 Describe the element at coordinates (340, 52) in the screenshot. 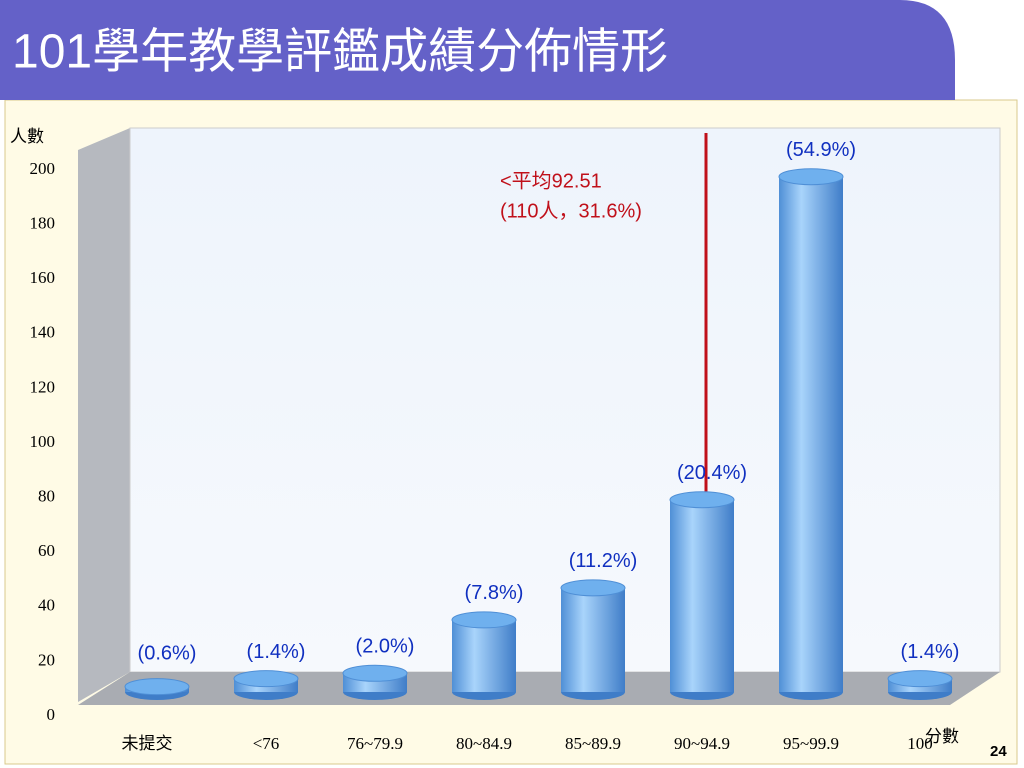

I see `title: 101學年教學評鑑成績分佈情形` at that location.